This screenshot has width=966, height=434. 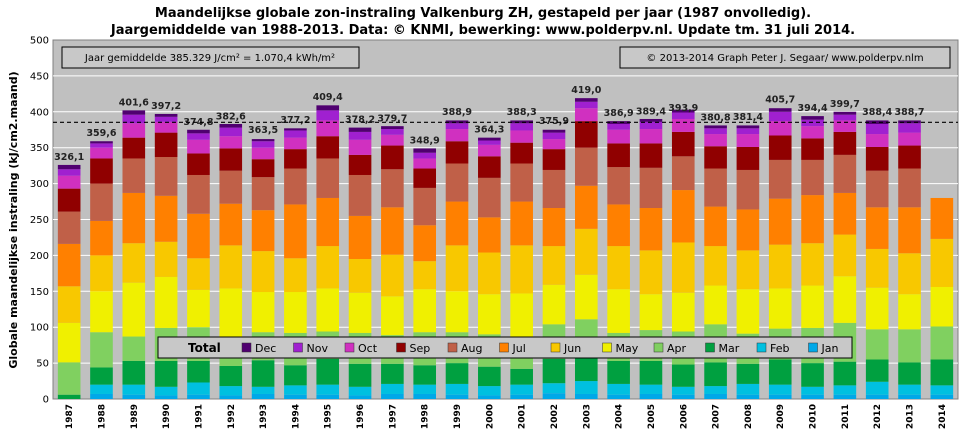 I want to click on x-tick-label: 1991, so click(x=199, y=416).